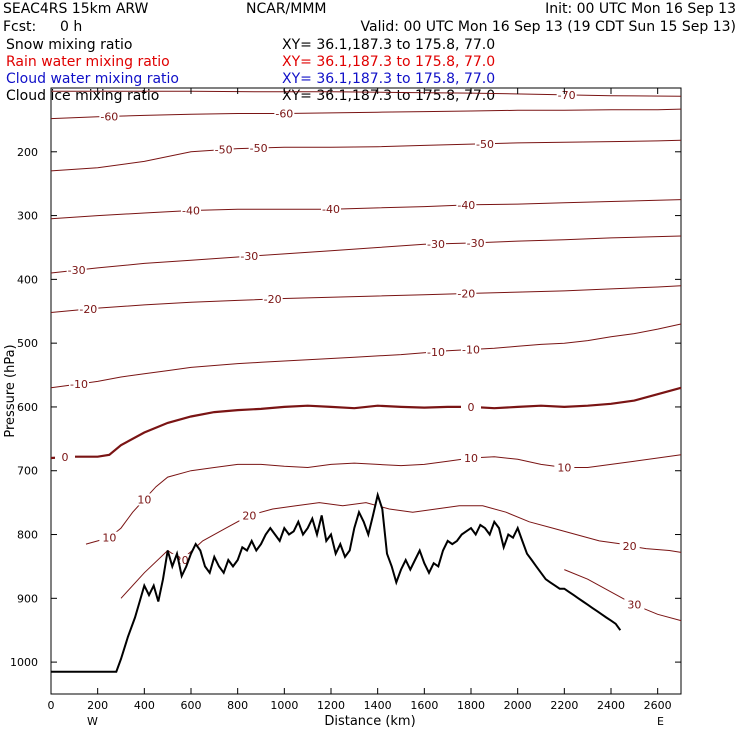  What do you see at coordinates (109, 116) in the screenshot?
I see `isotherm-label: -60` at bounding box center [109, 116].